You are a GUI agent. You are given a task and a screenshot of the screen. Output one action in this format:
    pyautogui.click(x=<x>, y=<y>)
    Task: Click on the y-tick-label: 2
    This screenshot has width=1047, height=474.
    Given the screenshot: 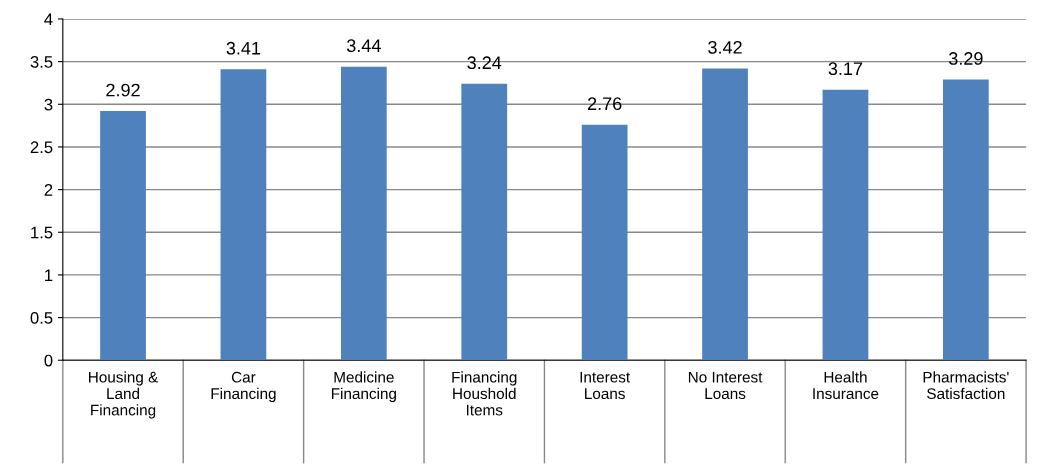 What is the action you would take?
    pyautogui.click(x=48, y=190)
    